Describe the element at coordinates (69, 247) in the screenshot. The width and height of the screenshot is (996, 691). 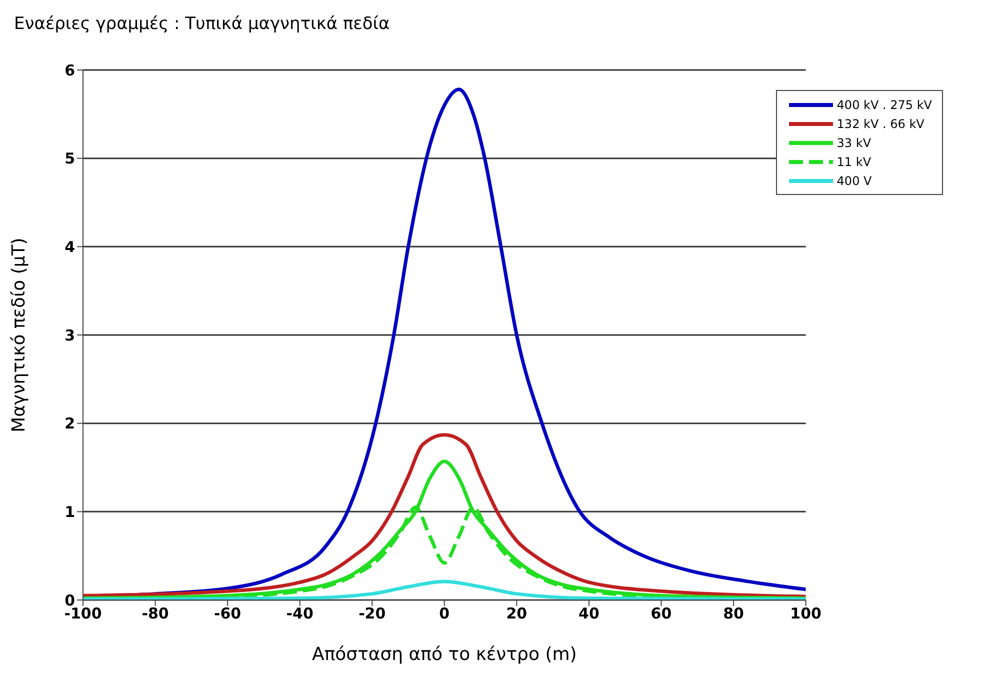
I see `y-tick-label: 4` at that location.